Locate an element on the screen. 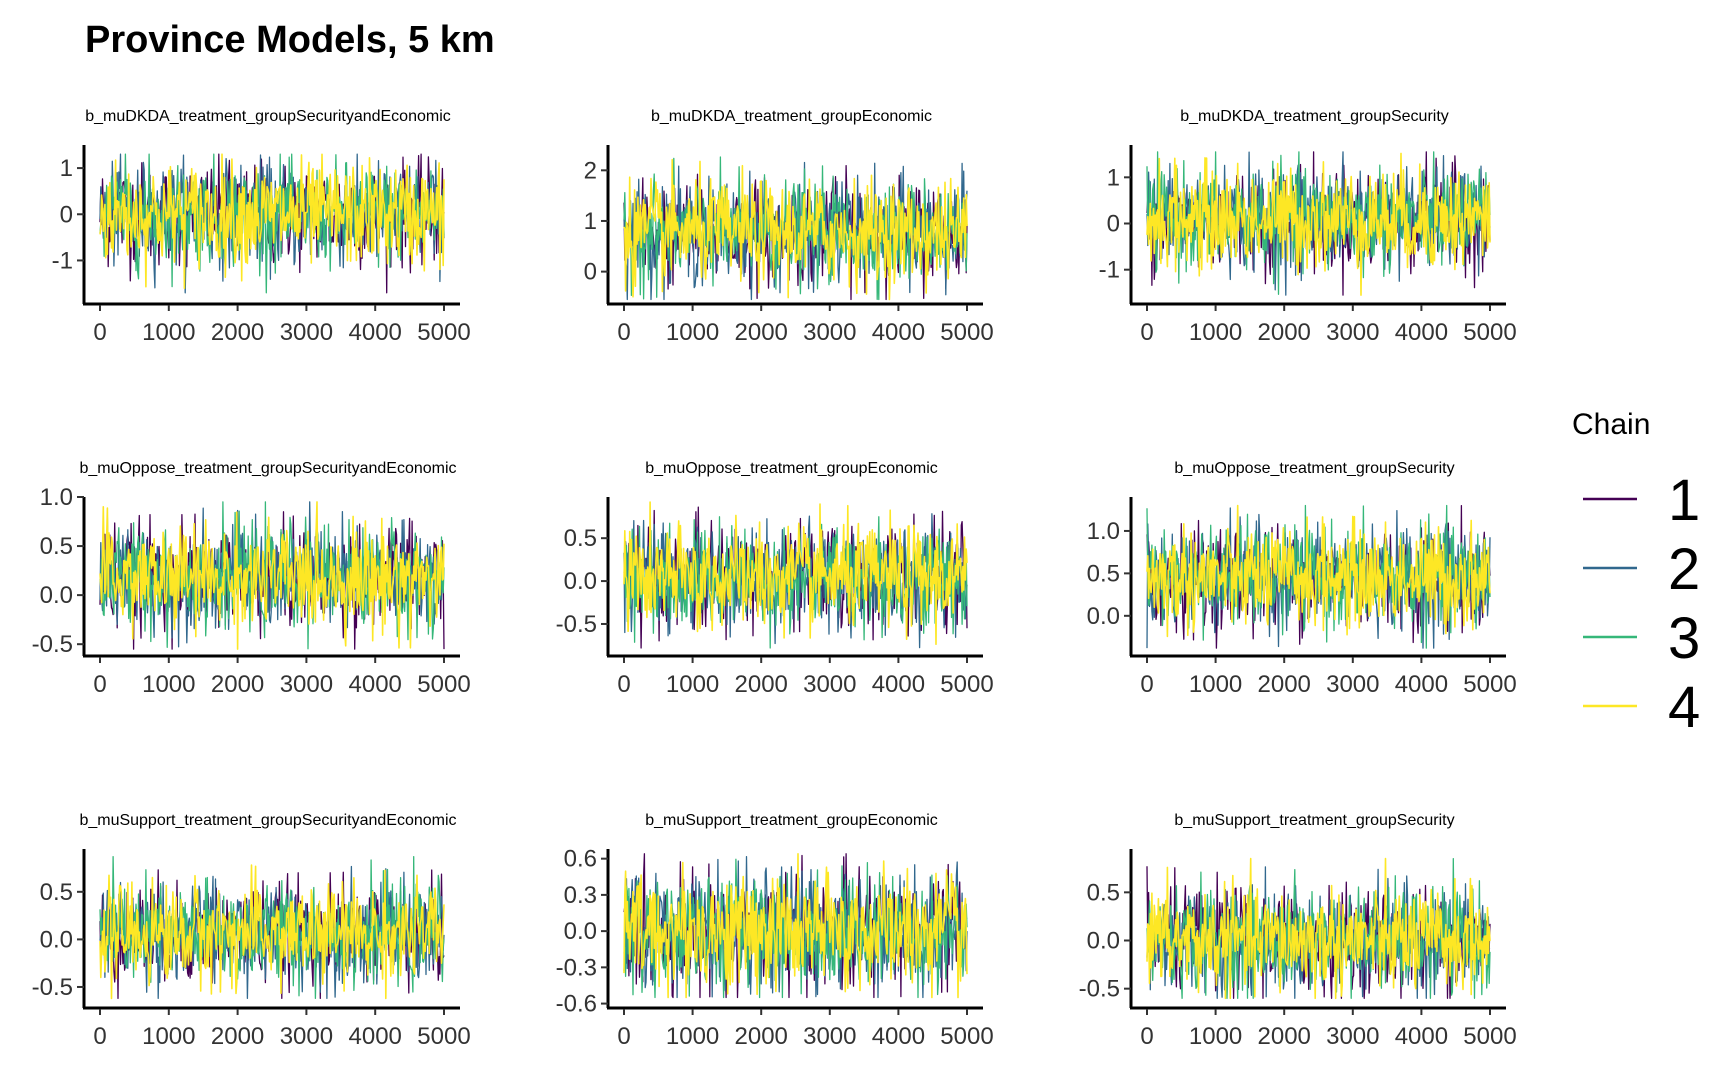 Image resolution: width=1728 pixels, height=1067 pixels. panel-title: b_muDKDA_treatment_groupSecurity is located at coordinates (1314, 116).